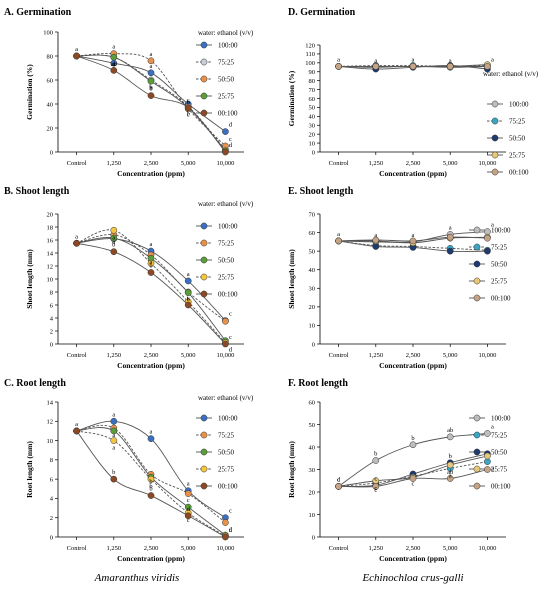 This screenshot has width=550, height=589. I want to click on panel-b-significance-letter: b, so click(113, 245).